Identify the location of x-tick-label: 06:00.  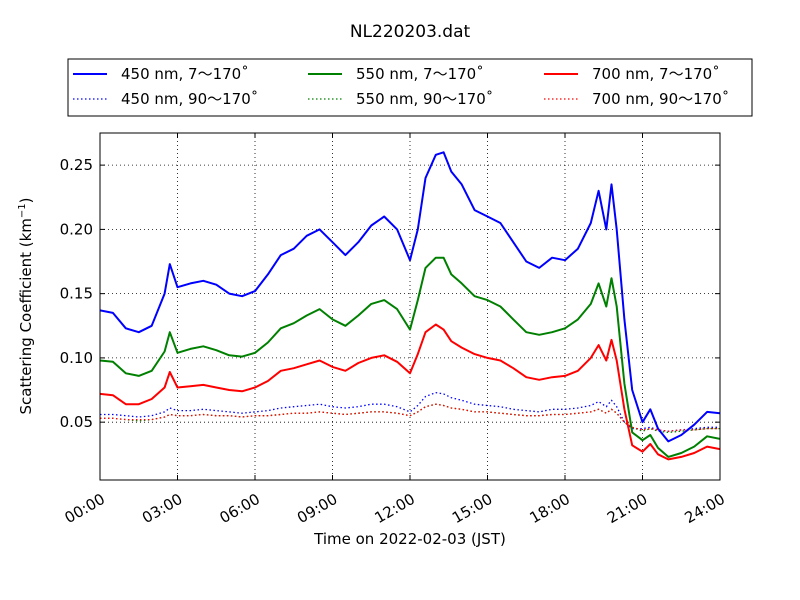
(240, 508).